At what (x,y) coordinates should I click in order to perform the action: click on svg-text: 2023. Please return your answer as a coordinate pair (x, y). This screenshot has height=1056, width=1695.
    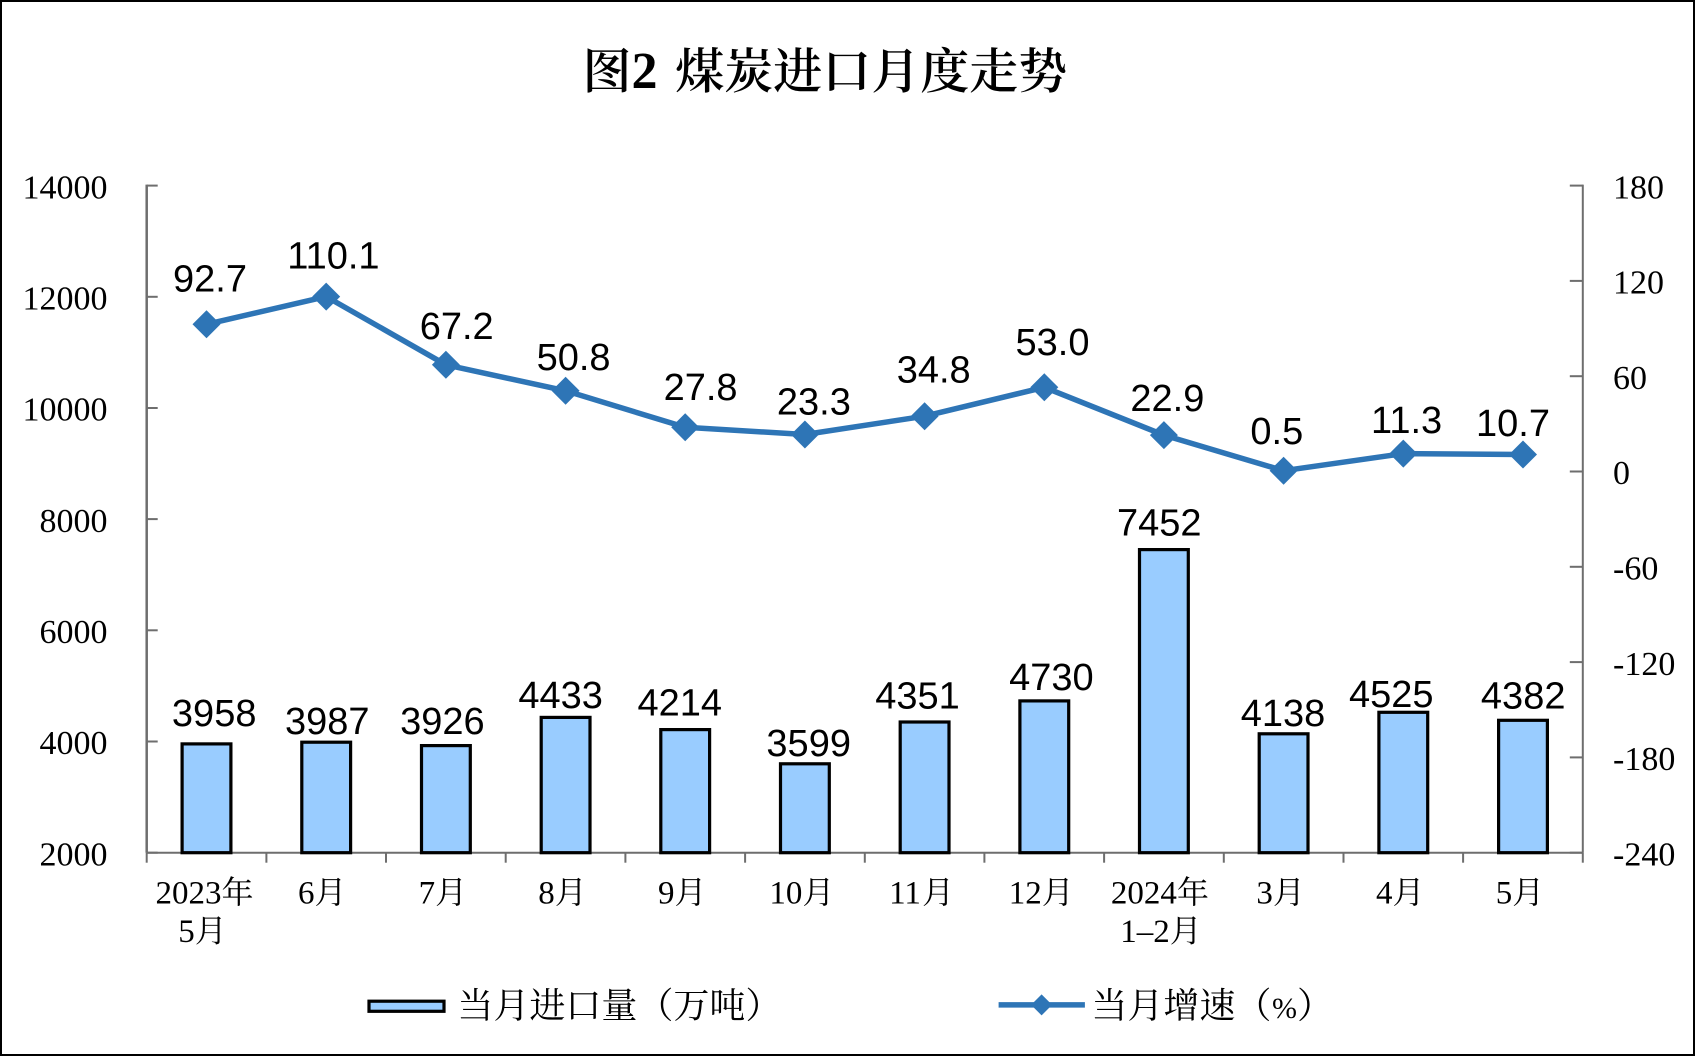
    Looking at the image, I should click on (189, 894).